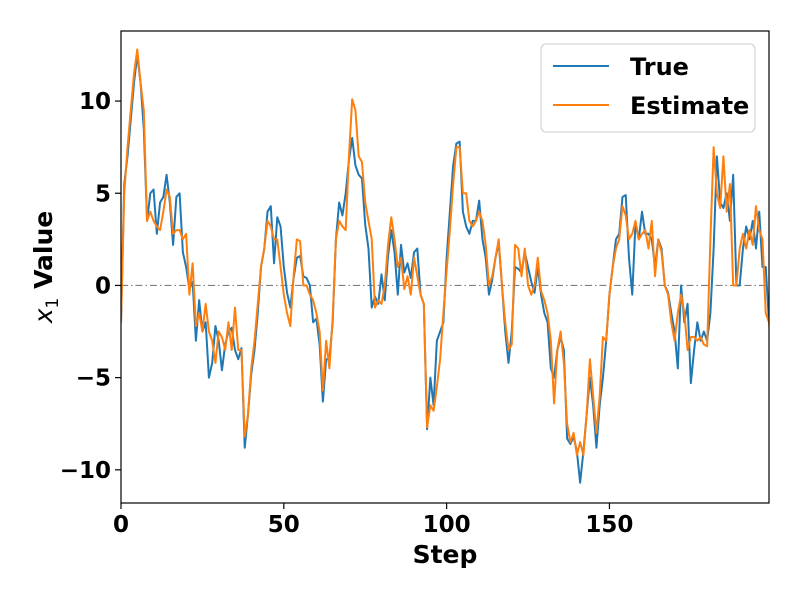  I want to click on legend-label-true: True, so click(659, 67).